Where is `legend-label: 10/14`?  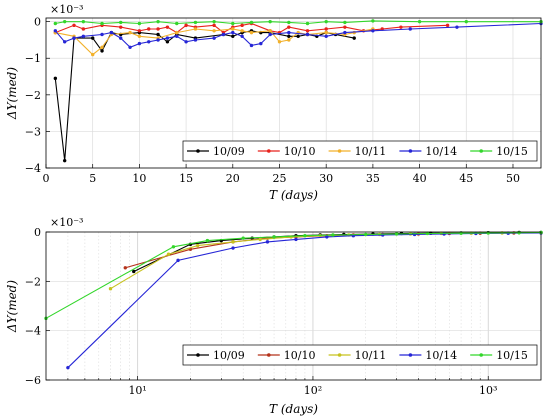
legend-label: 10/14 is located at coordinates (441, 355).